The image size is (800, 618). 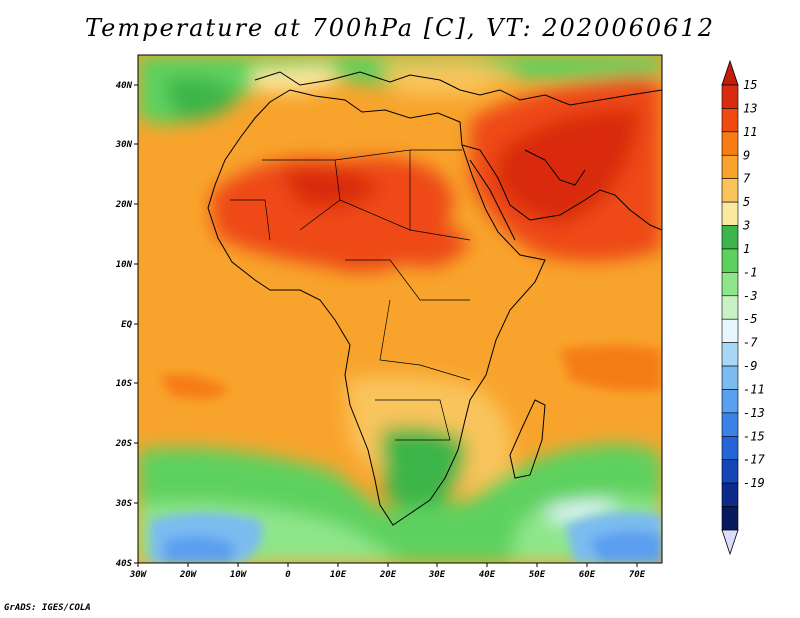 What do you see at coordinates (239, 575) in the screenshot?
I see `lon-tick-label: 10W` at bounding box center [239, 575].